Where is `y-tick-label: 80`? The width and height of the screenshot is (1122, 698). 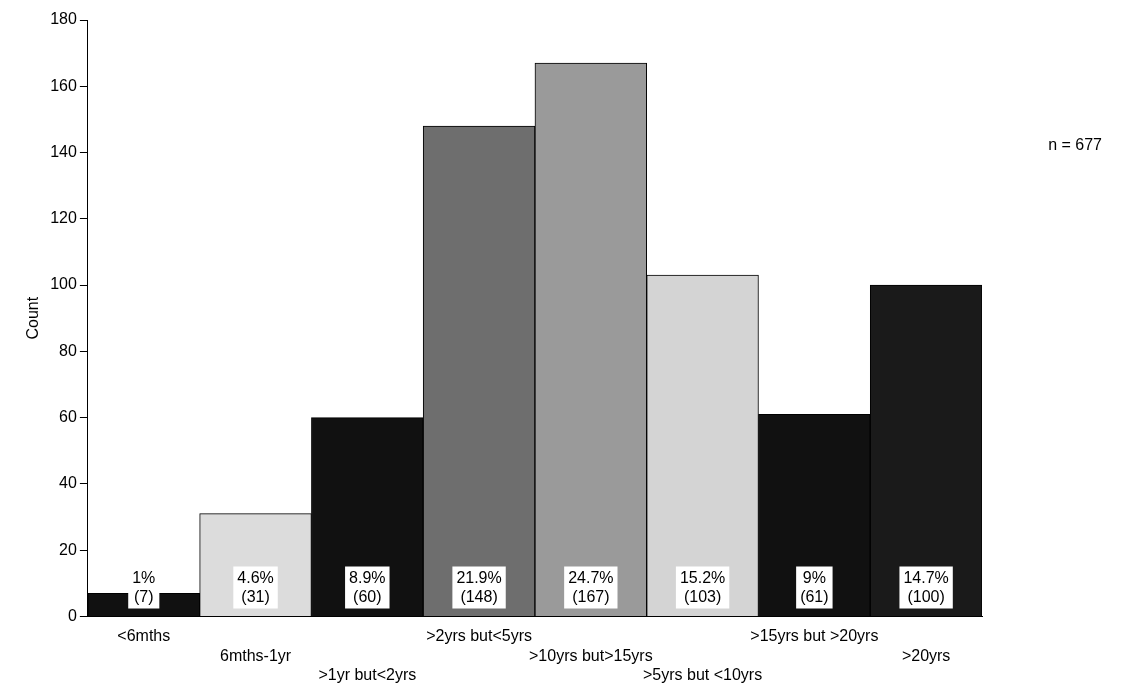
y-tick-label: 80 is located at coordinates (68, 350).